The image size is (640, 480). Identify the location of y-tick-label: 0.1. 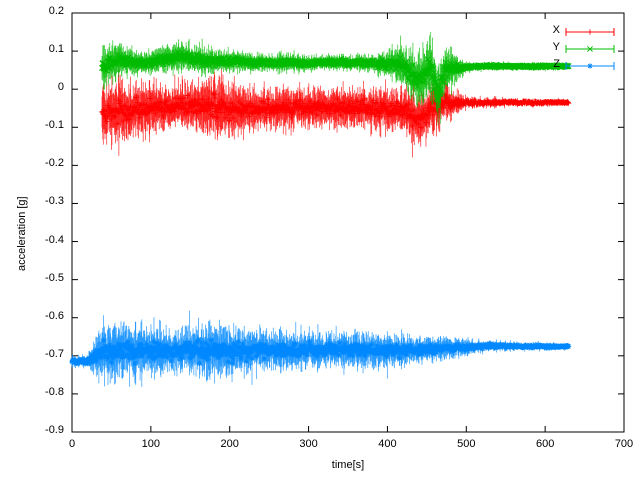
(56, 49).